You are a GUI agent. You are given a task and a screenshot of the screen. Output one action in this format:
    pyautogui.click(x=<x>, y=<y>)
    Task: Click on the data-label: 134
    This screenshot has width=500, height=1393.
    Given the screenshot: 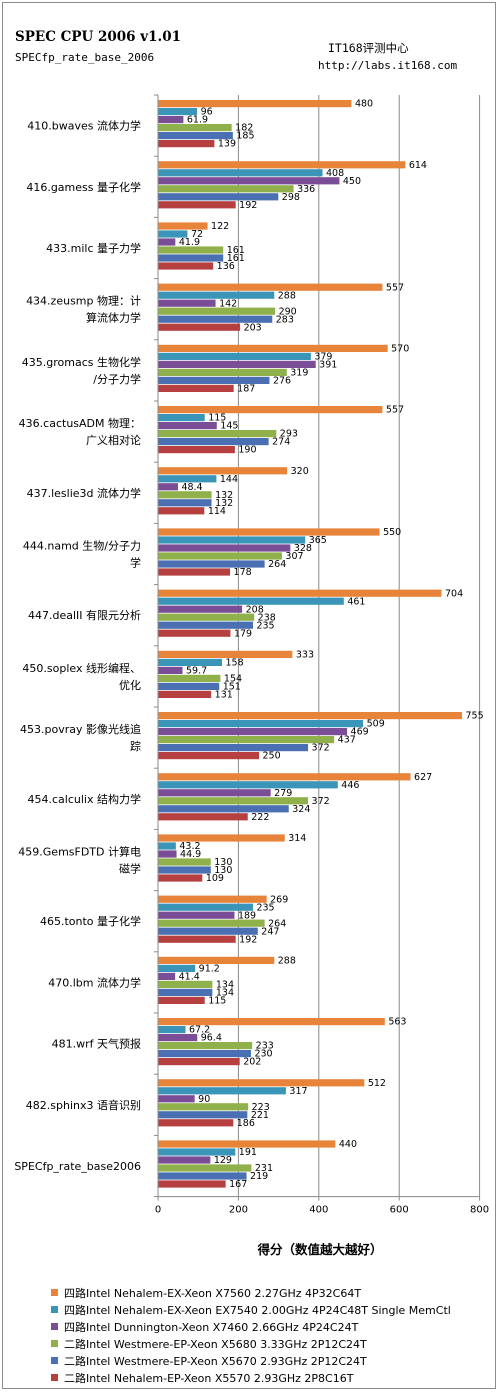 What is the action you would take?
    pyautogui.click(x=225, y=993)
    